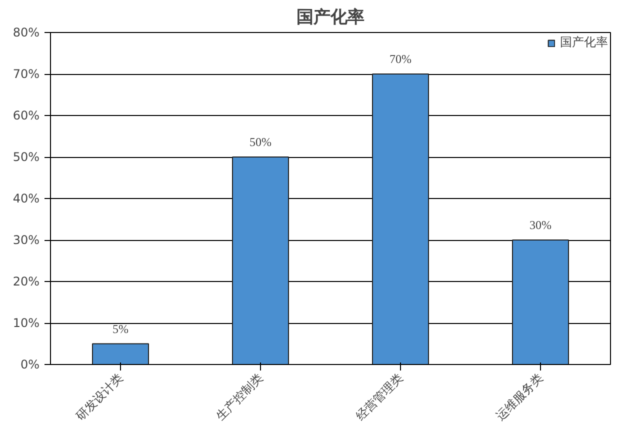 The height and width of the screenshot is (437, 637). What do you see at coordinates (584, 42) in the screenshot?
I see `legend-label: 国产化率` at bounding box center [584, 42].